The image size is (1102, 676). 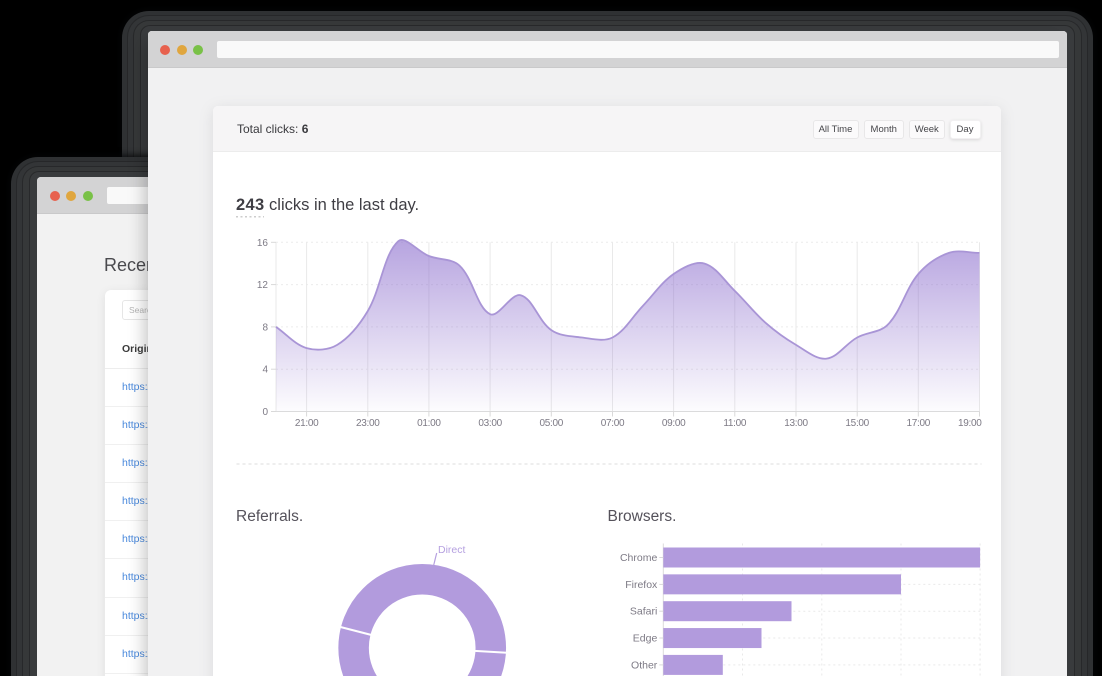 I want to click on svg-text: 23:00, so click(x=368, y=423).